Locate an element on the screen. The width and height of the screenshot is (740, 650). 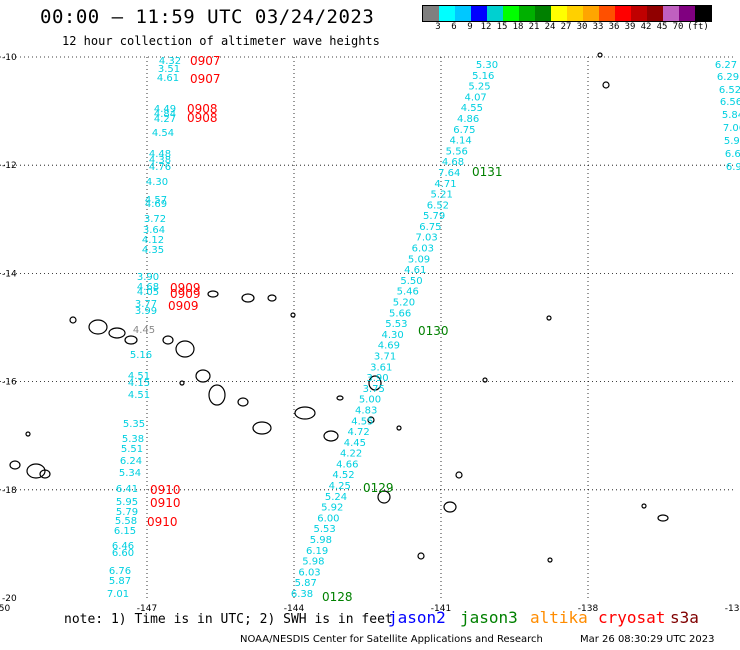
swh-value: 4.76 is located at coordinates (160, 167).